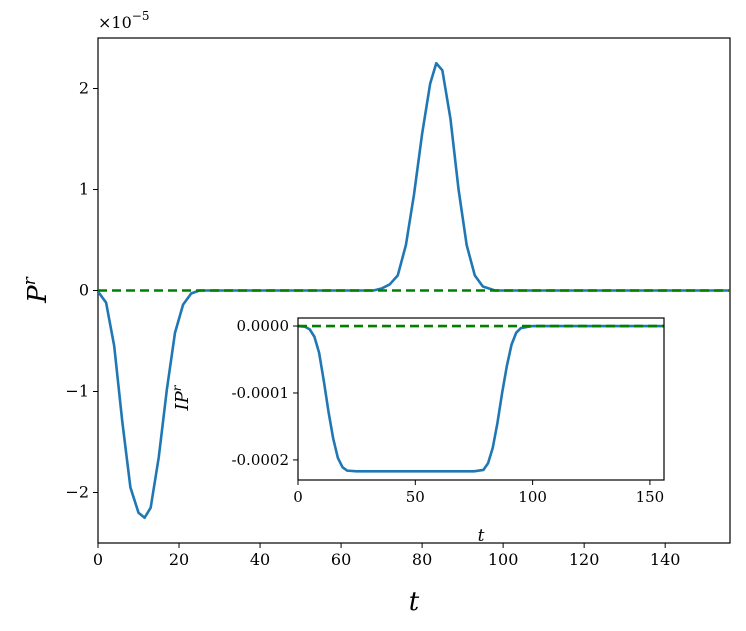 This screenshot has width=746, height=631. Describe the element at coordinates (414, 602) in the screenshot. I see `main-x-axis-label: t` at that location.